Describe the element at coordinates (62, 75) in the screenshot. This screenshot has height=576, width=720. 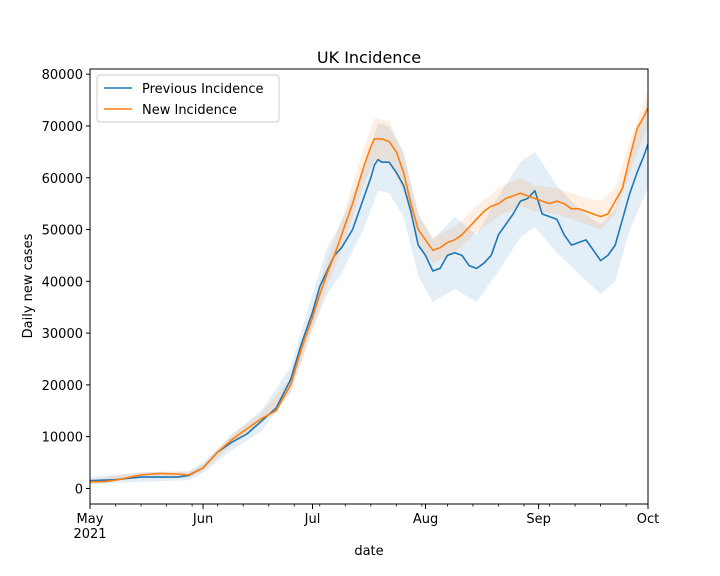
I see `y-tick-label: 80000` at that location.